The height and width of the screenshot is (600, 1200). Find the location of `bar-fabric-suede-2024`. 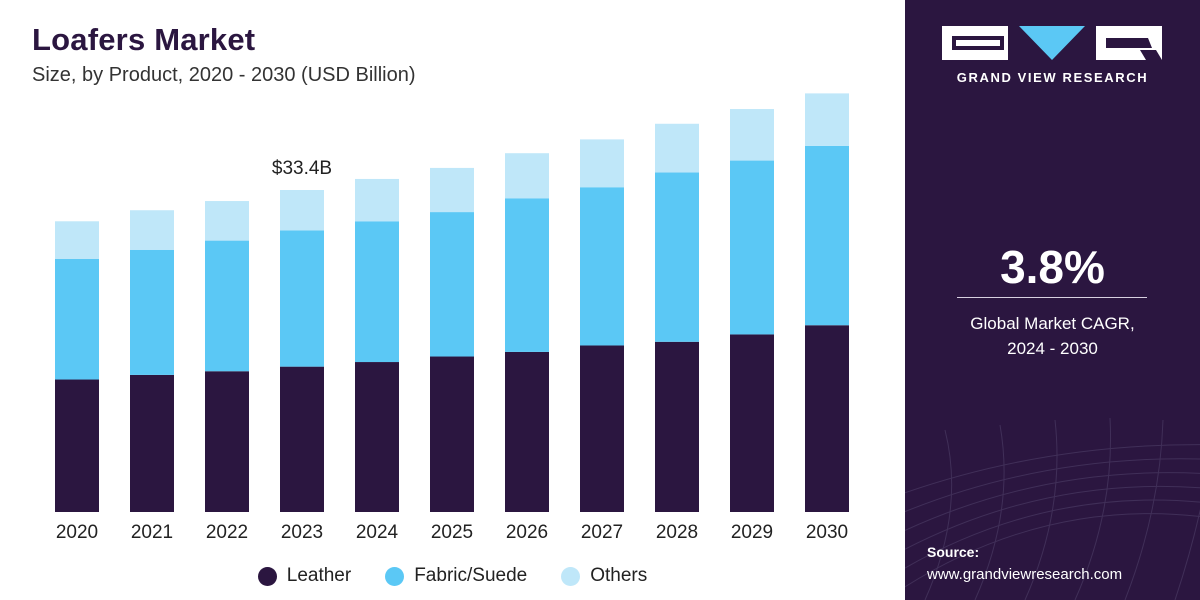

bar-fabric-suede-2024 is located at coordinates (377, 292).